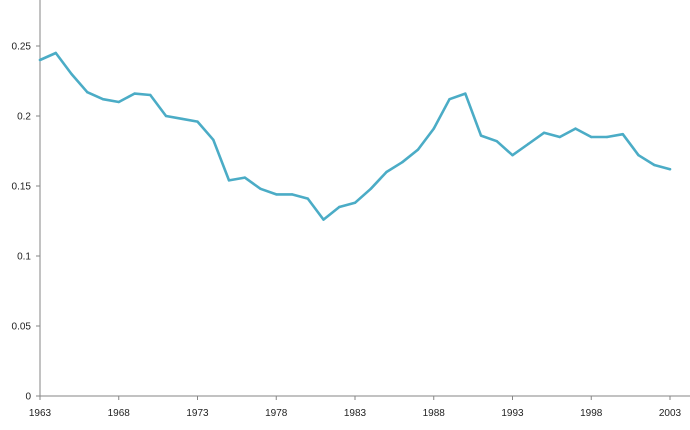 Image resolution: width=690 pixels, height=430 pixels. Describe the element at coordinates (197, 413) in the screenshot. I see `x-tick-label: 1973` at that location.